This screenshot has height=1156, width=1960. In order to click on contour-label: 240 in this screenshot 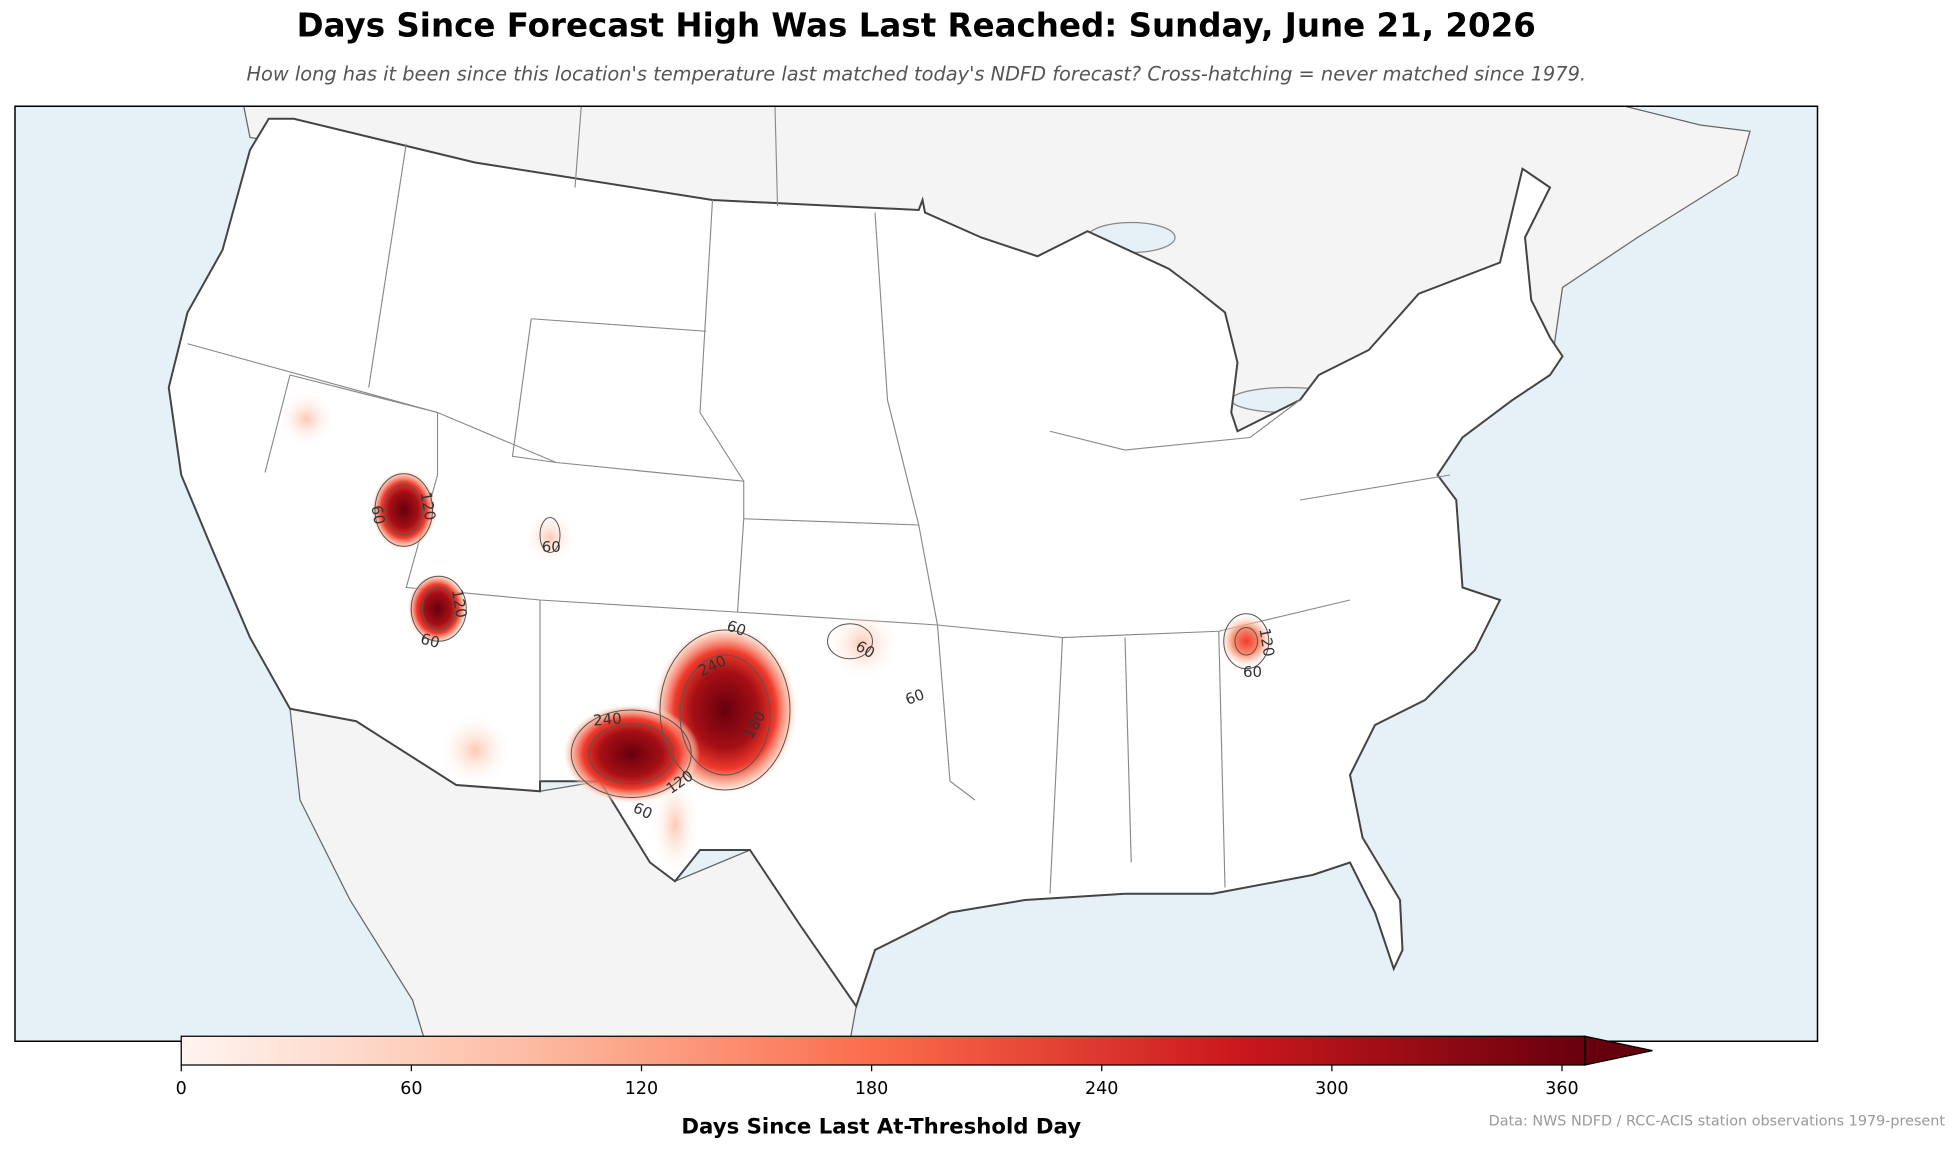, I will do `click(607, 719)`.